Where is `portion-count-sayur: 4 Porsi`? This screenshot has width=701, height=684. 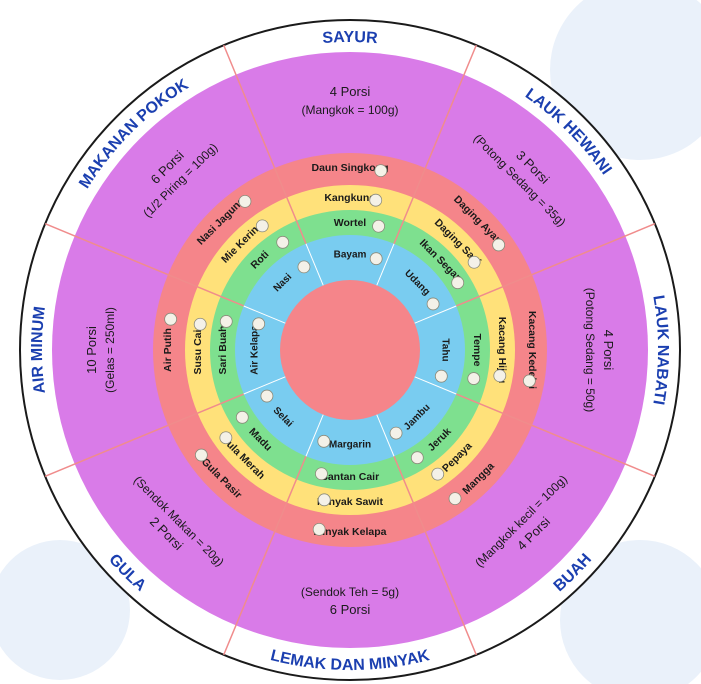 portion-count-sayur: 4 Porsi is located at coordinates (350, 91).